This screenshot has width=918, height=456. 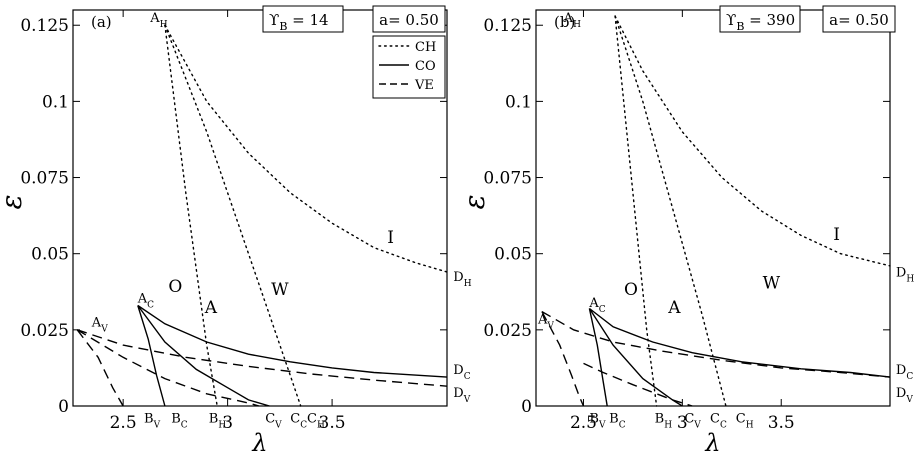 What do you see at coordinates (425, 66) in the screenshot?
I see `legend-label-co: CO` at bounding box center [425, 66].